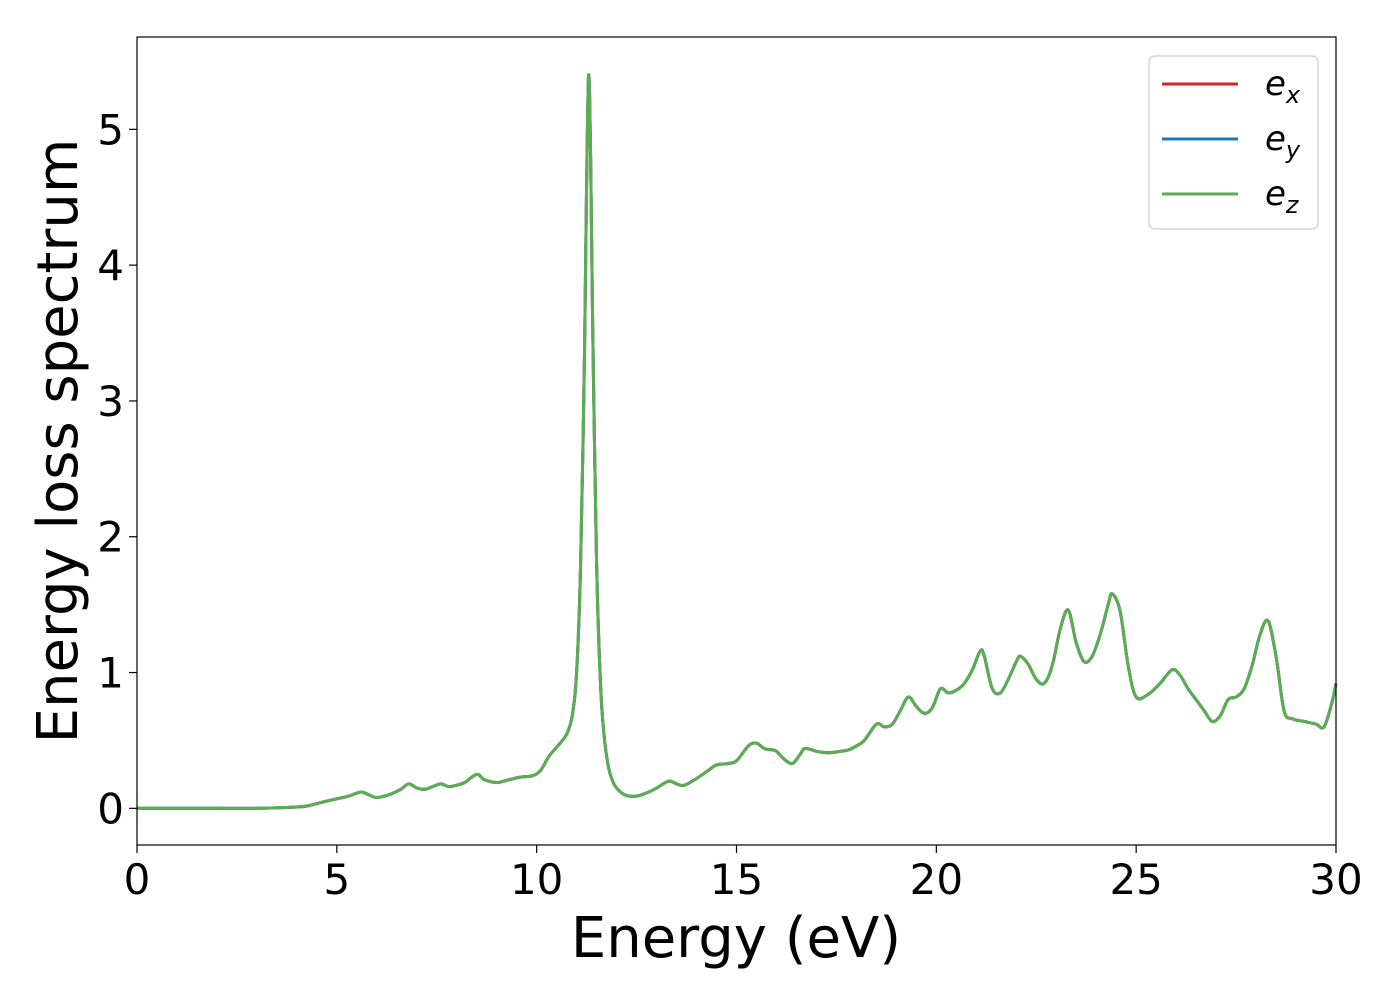  I want to click on x-tick-label: 20, so click(936, 879).